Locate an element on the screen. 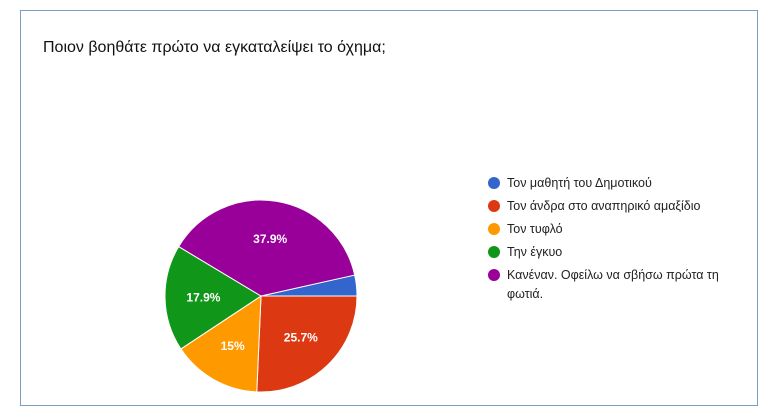  pie-slice-label-1: 25.7% is located at coordinates (301, 338).